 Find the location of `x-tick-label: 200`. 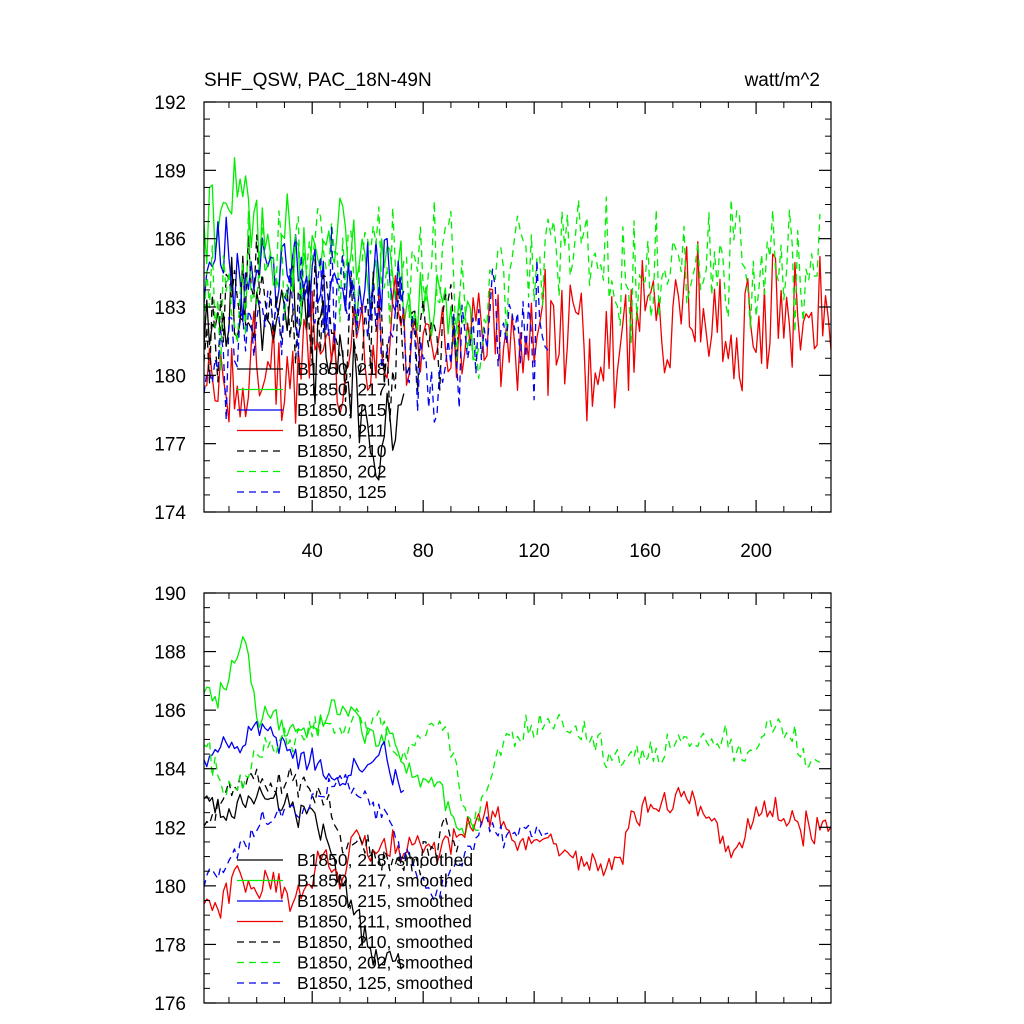

x-tick-label: 200 is located at coordinates (756, 551).